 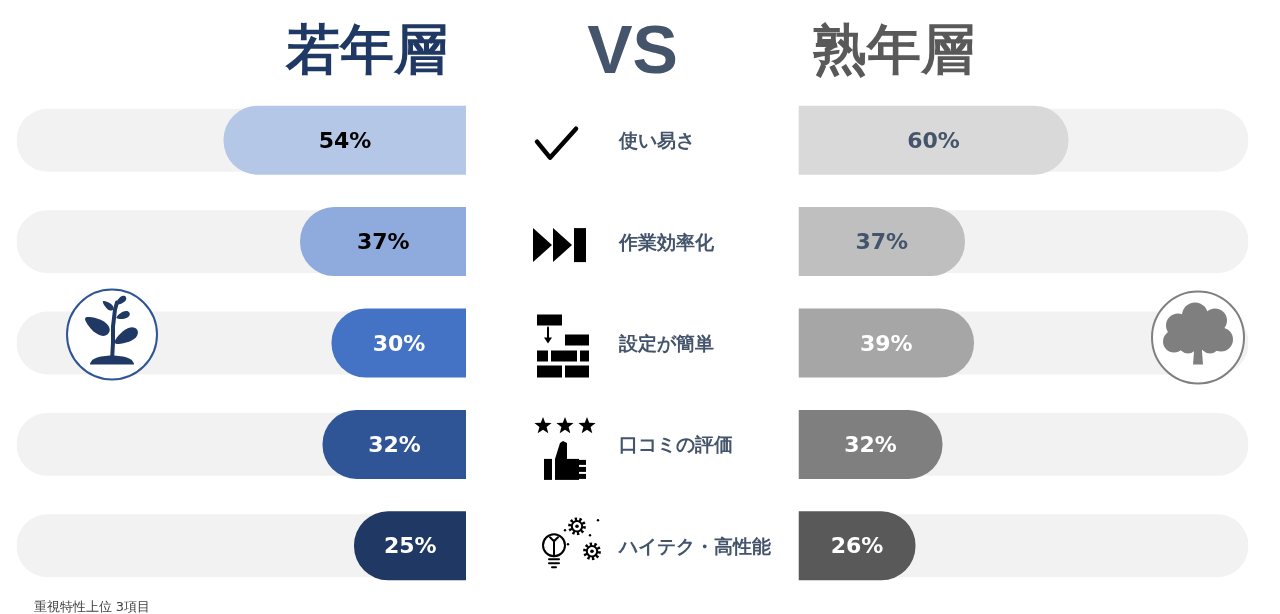 What do you see at coordinates (656, 140) in the screenshot?
I see `y-tick-label: 使い易さ` at bounding box center [656, 140].